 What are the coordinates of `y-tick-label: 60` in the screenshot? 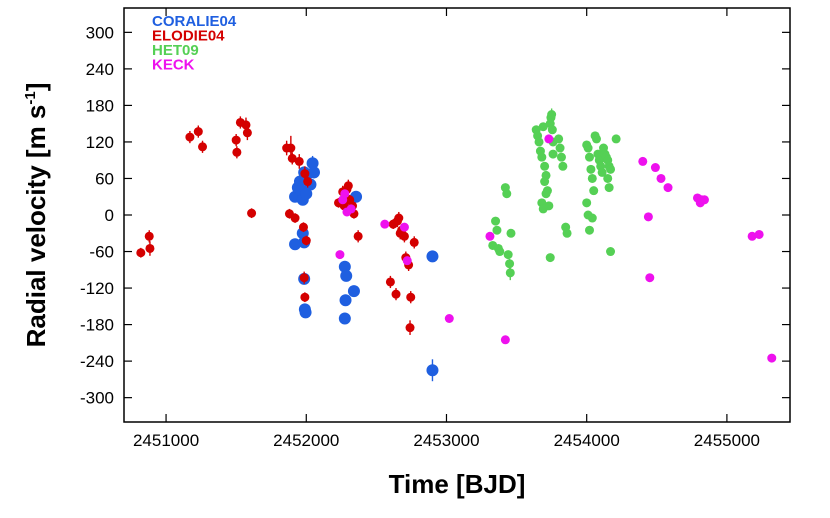 It's located at (104, 178).